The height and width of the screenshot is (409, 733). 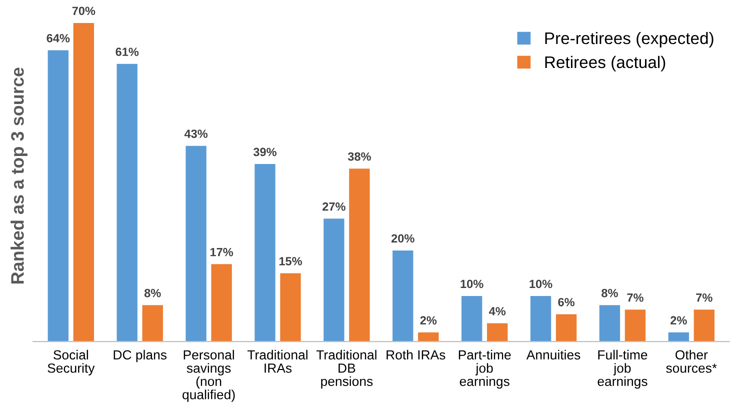 I want to click on data-label: 70%, so click(x=84, y=11).